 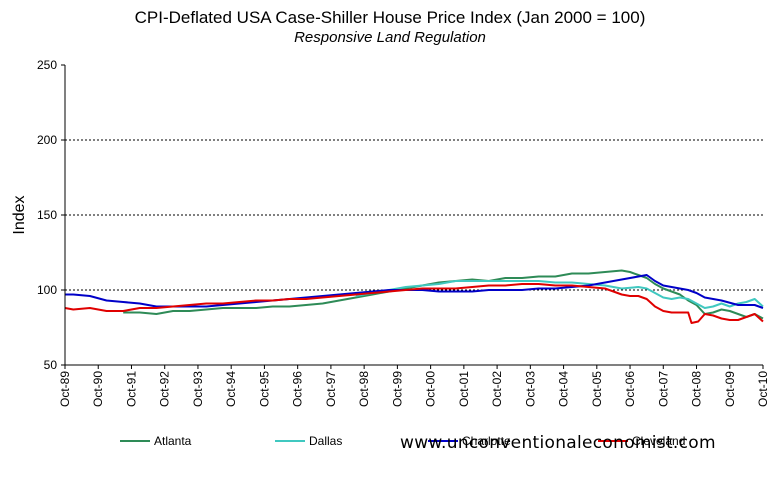 What do you see at coordinates (763, 389) in the screenshot?
I see `x-tick-label: Oct-10` at bounding box center [763, 389].